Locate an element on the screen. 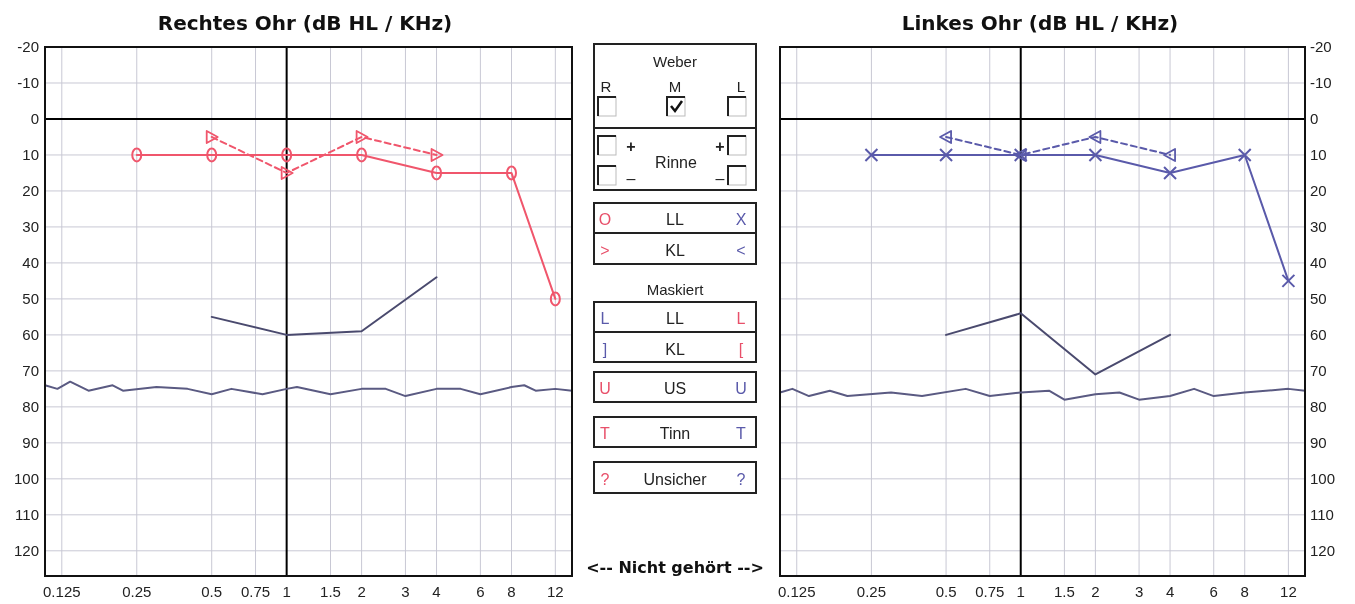  text: R is located at coordinates (606, 86).